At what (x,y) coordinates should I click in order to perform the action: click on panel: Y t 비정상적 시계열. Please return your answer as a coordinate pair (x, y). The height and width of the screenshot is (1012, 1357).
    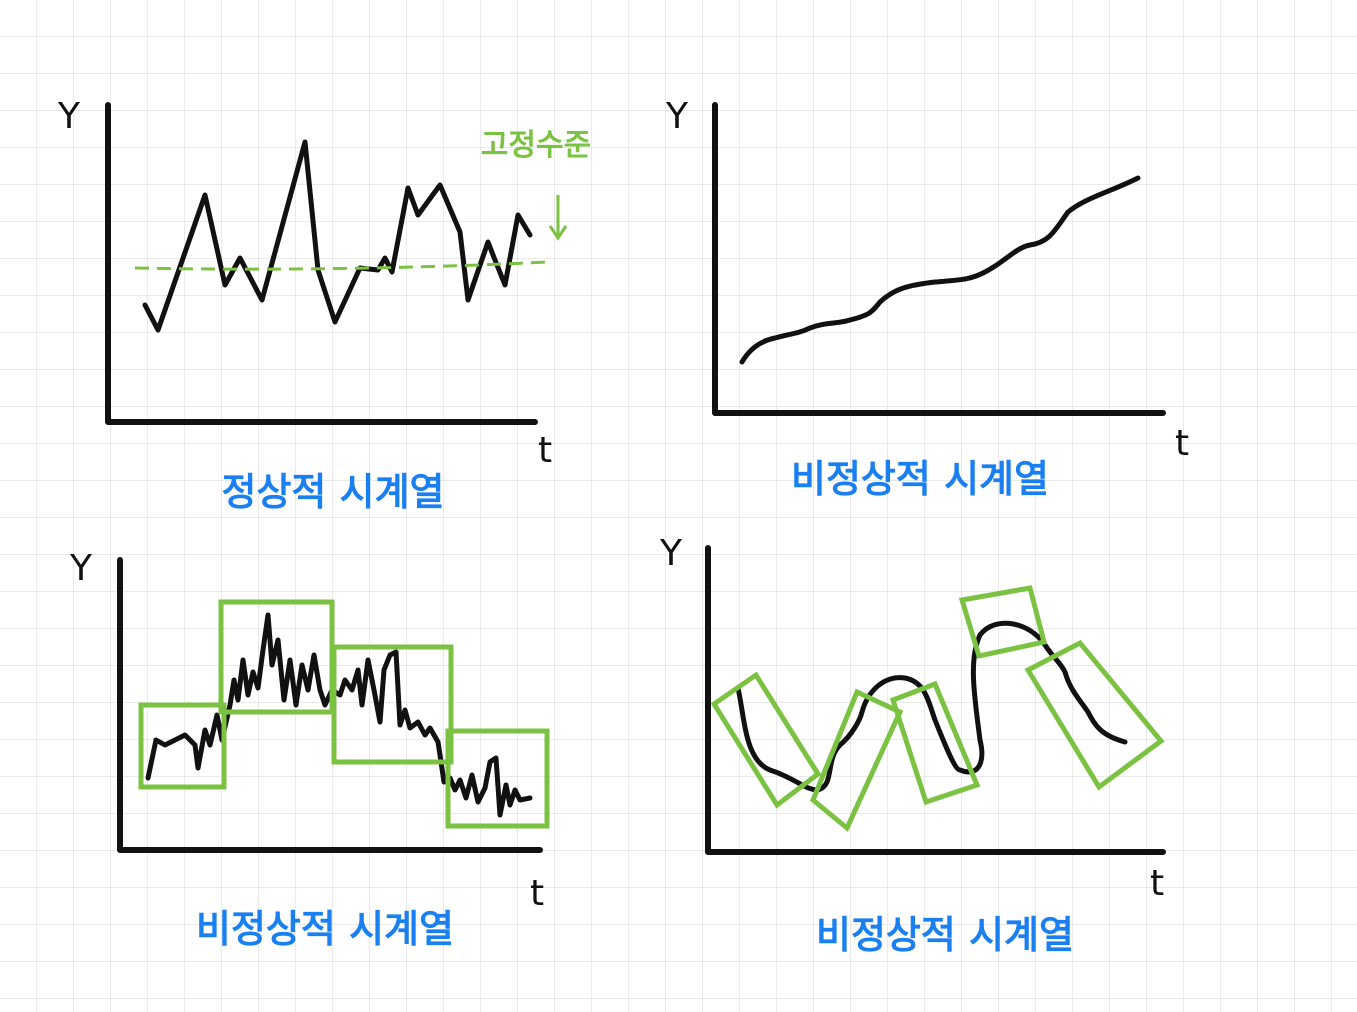
    Looking at the image, I should click on (309, 749).